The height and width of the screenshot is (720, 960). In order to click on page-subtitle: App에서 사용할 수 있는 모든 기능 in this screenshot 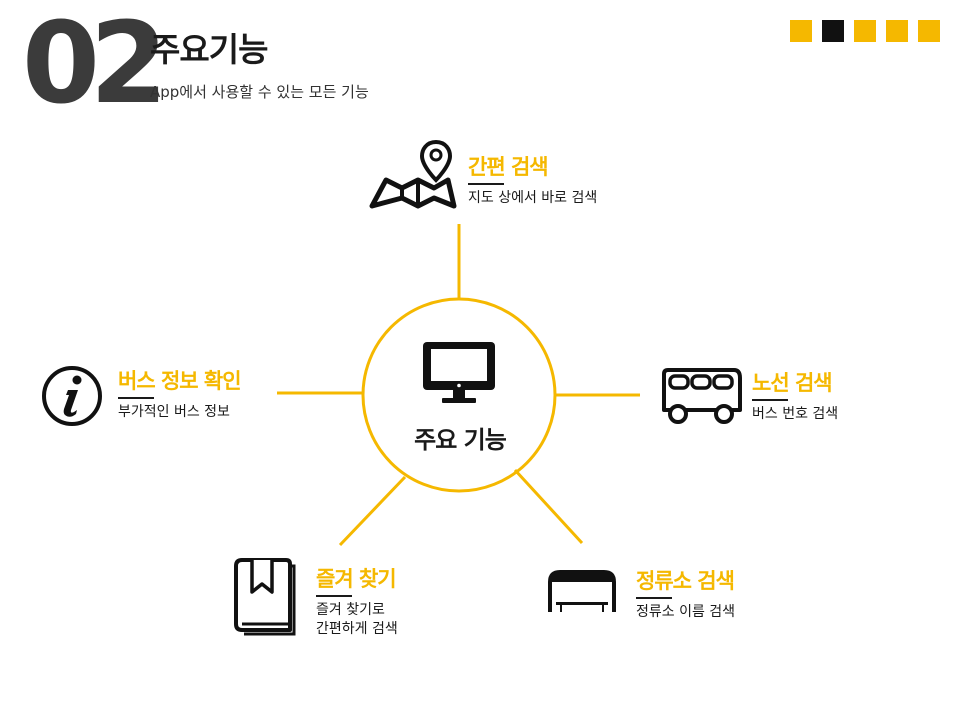, I will do `click(259, 92)`.